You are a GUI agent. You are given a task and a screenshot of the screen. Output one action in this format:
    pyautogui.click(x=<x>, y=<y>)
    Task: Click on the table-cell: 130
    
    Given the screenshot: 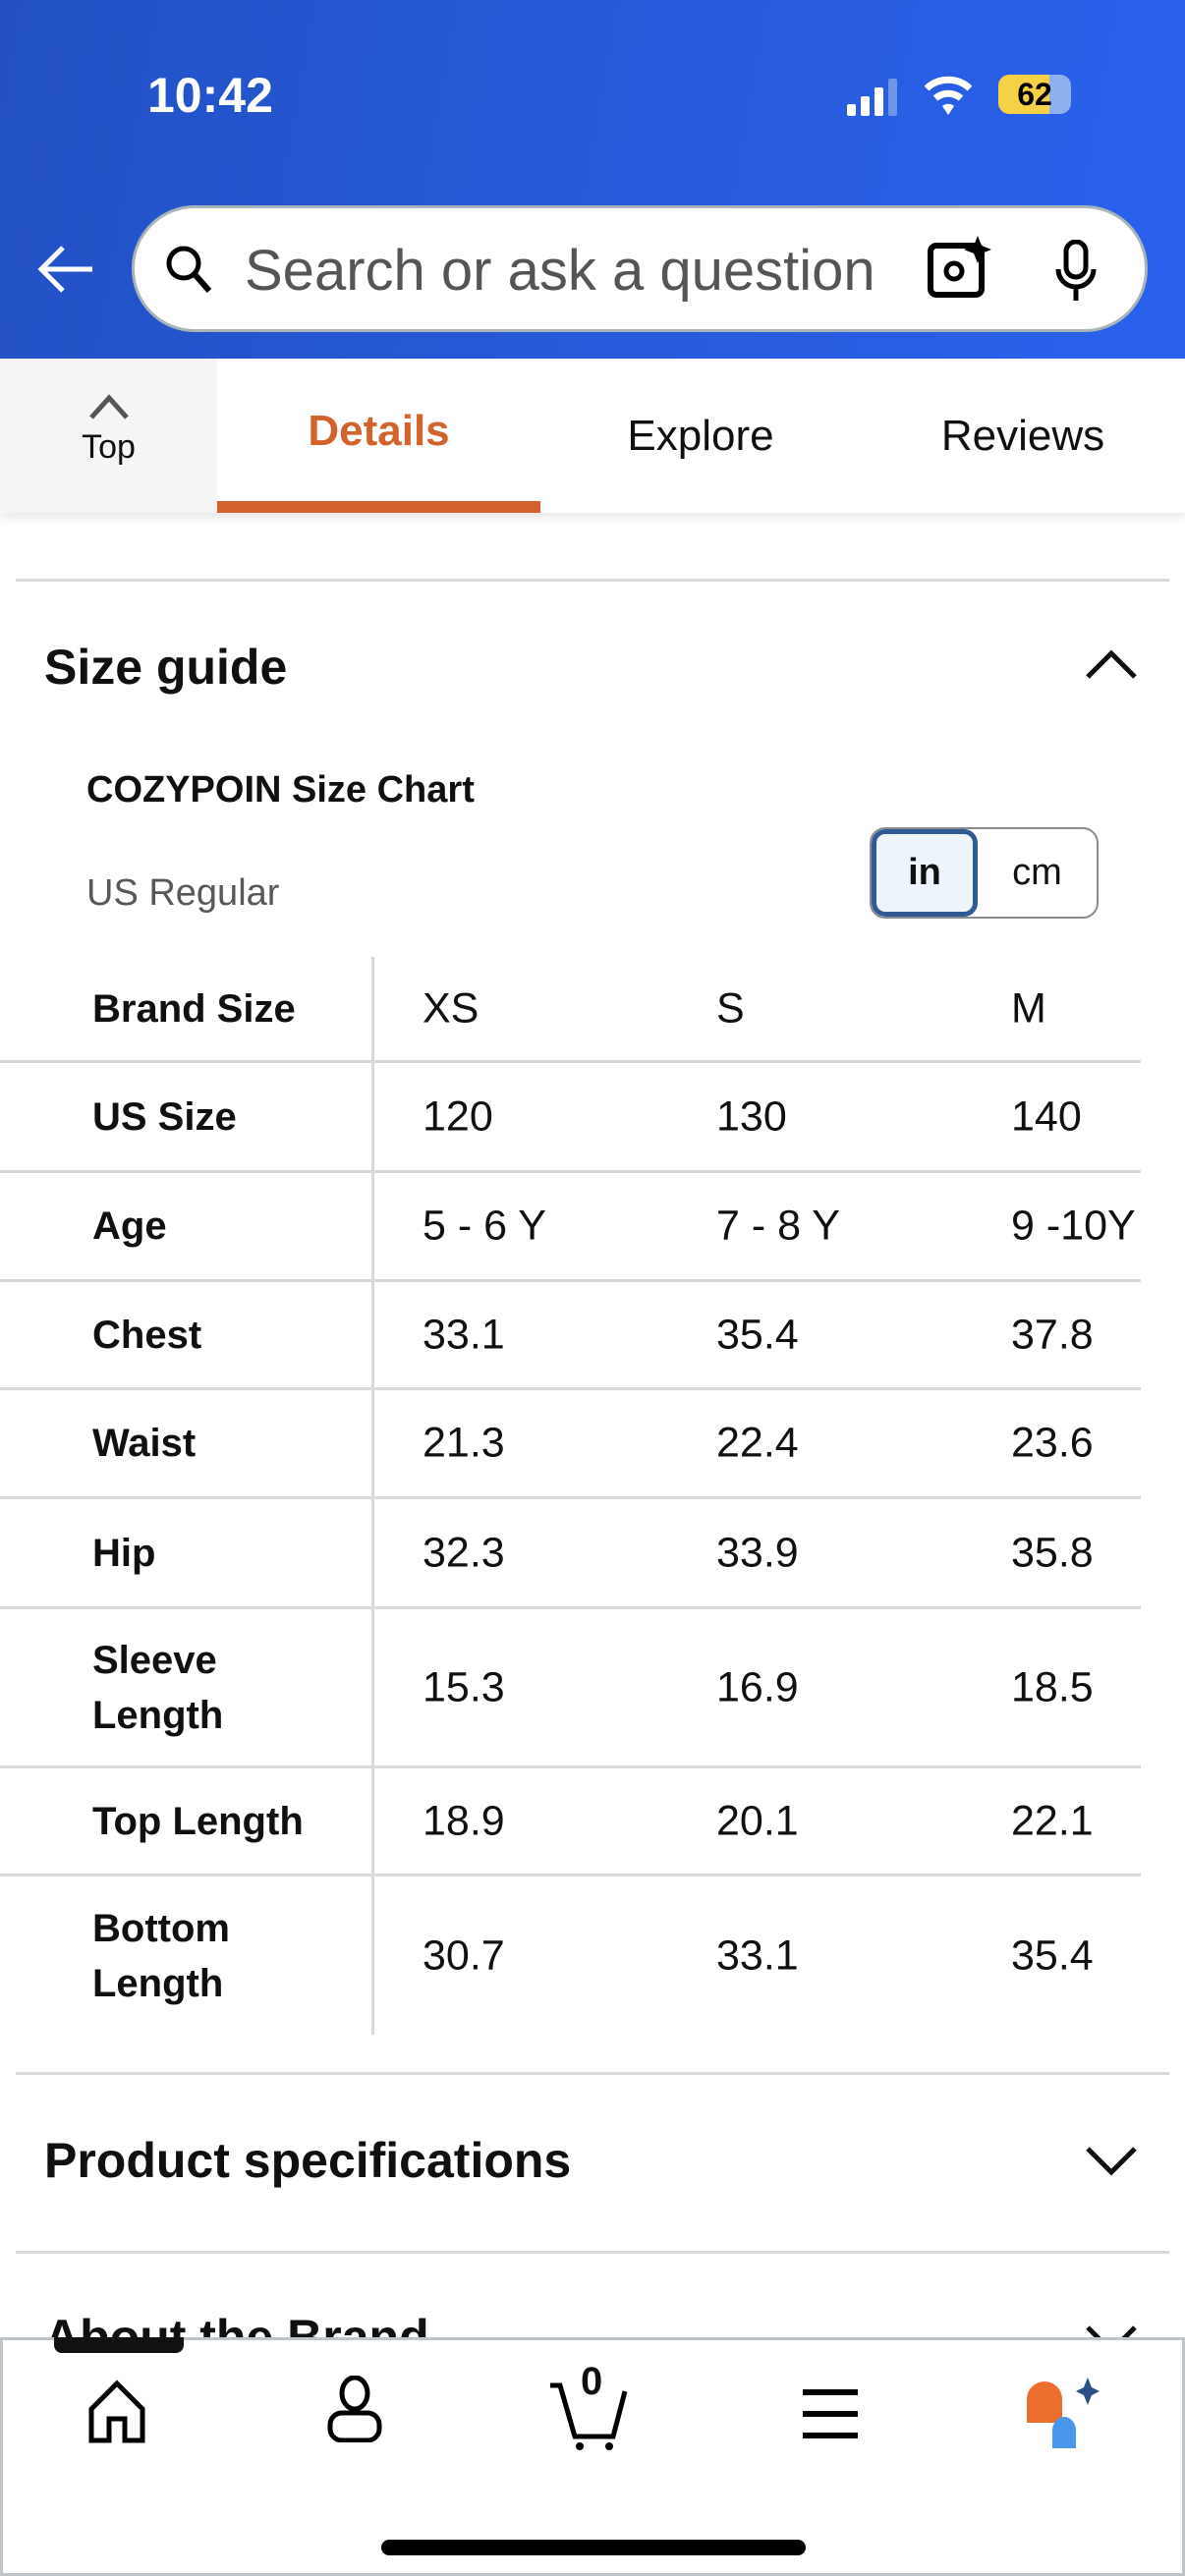 What is the action you would take?
    pyautogui.click(x=752, y=1116)
    